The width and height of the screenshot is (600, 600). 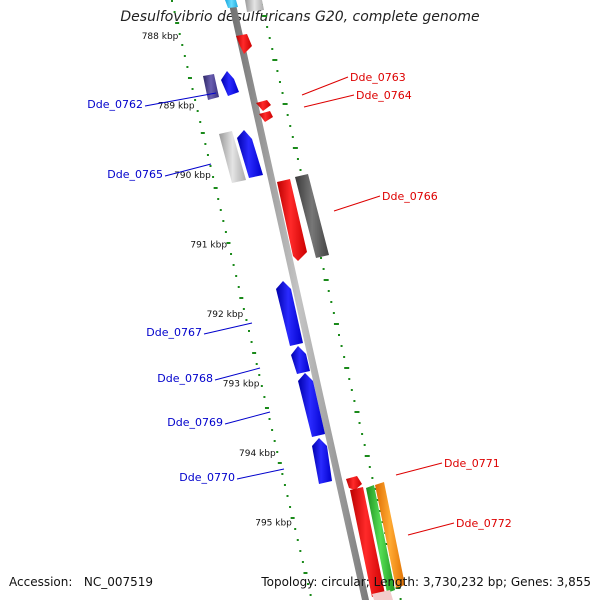 What do you see at coordinates (484, 523) in the screenshot?
I see `gene-label-Dde_0772: Dde_0772` at bounding box center [484, 523].